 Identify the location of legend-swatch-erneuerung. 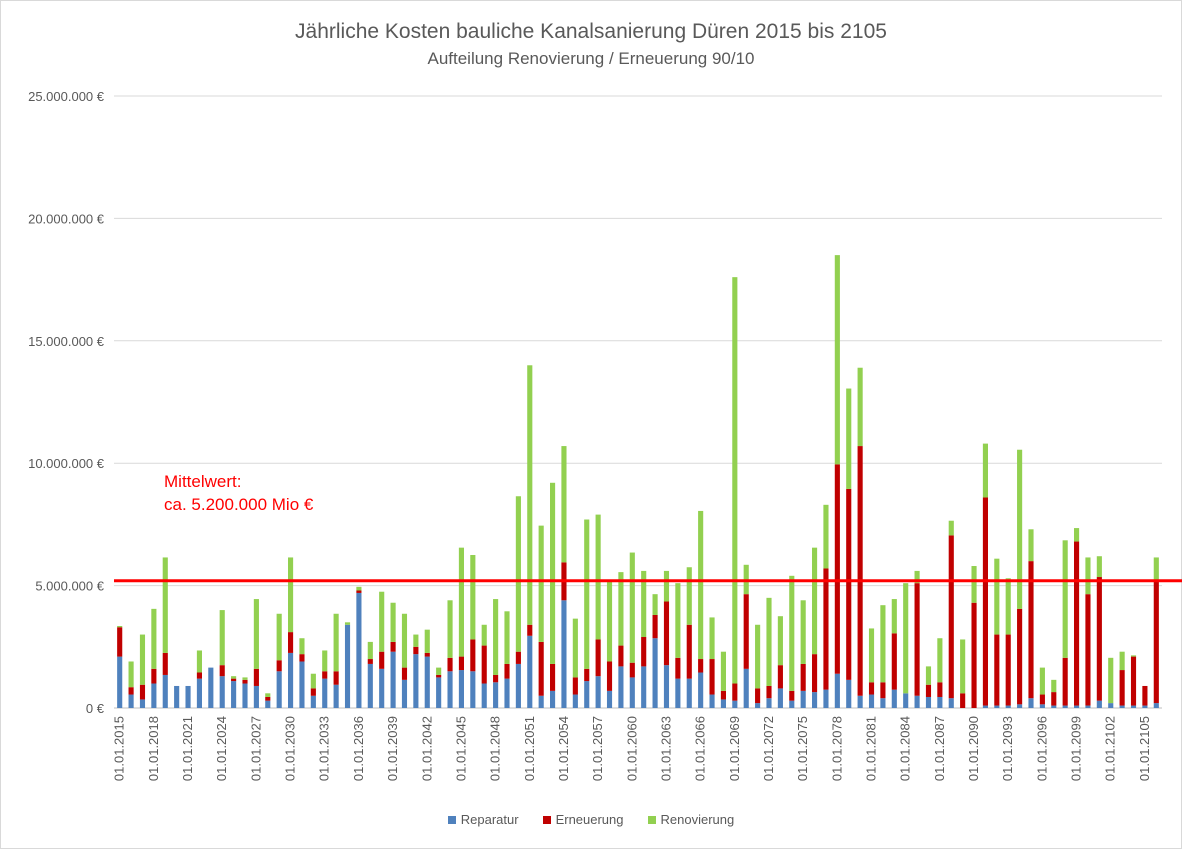
(546, 819).